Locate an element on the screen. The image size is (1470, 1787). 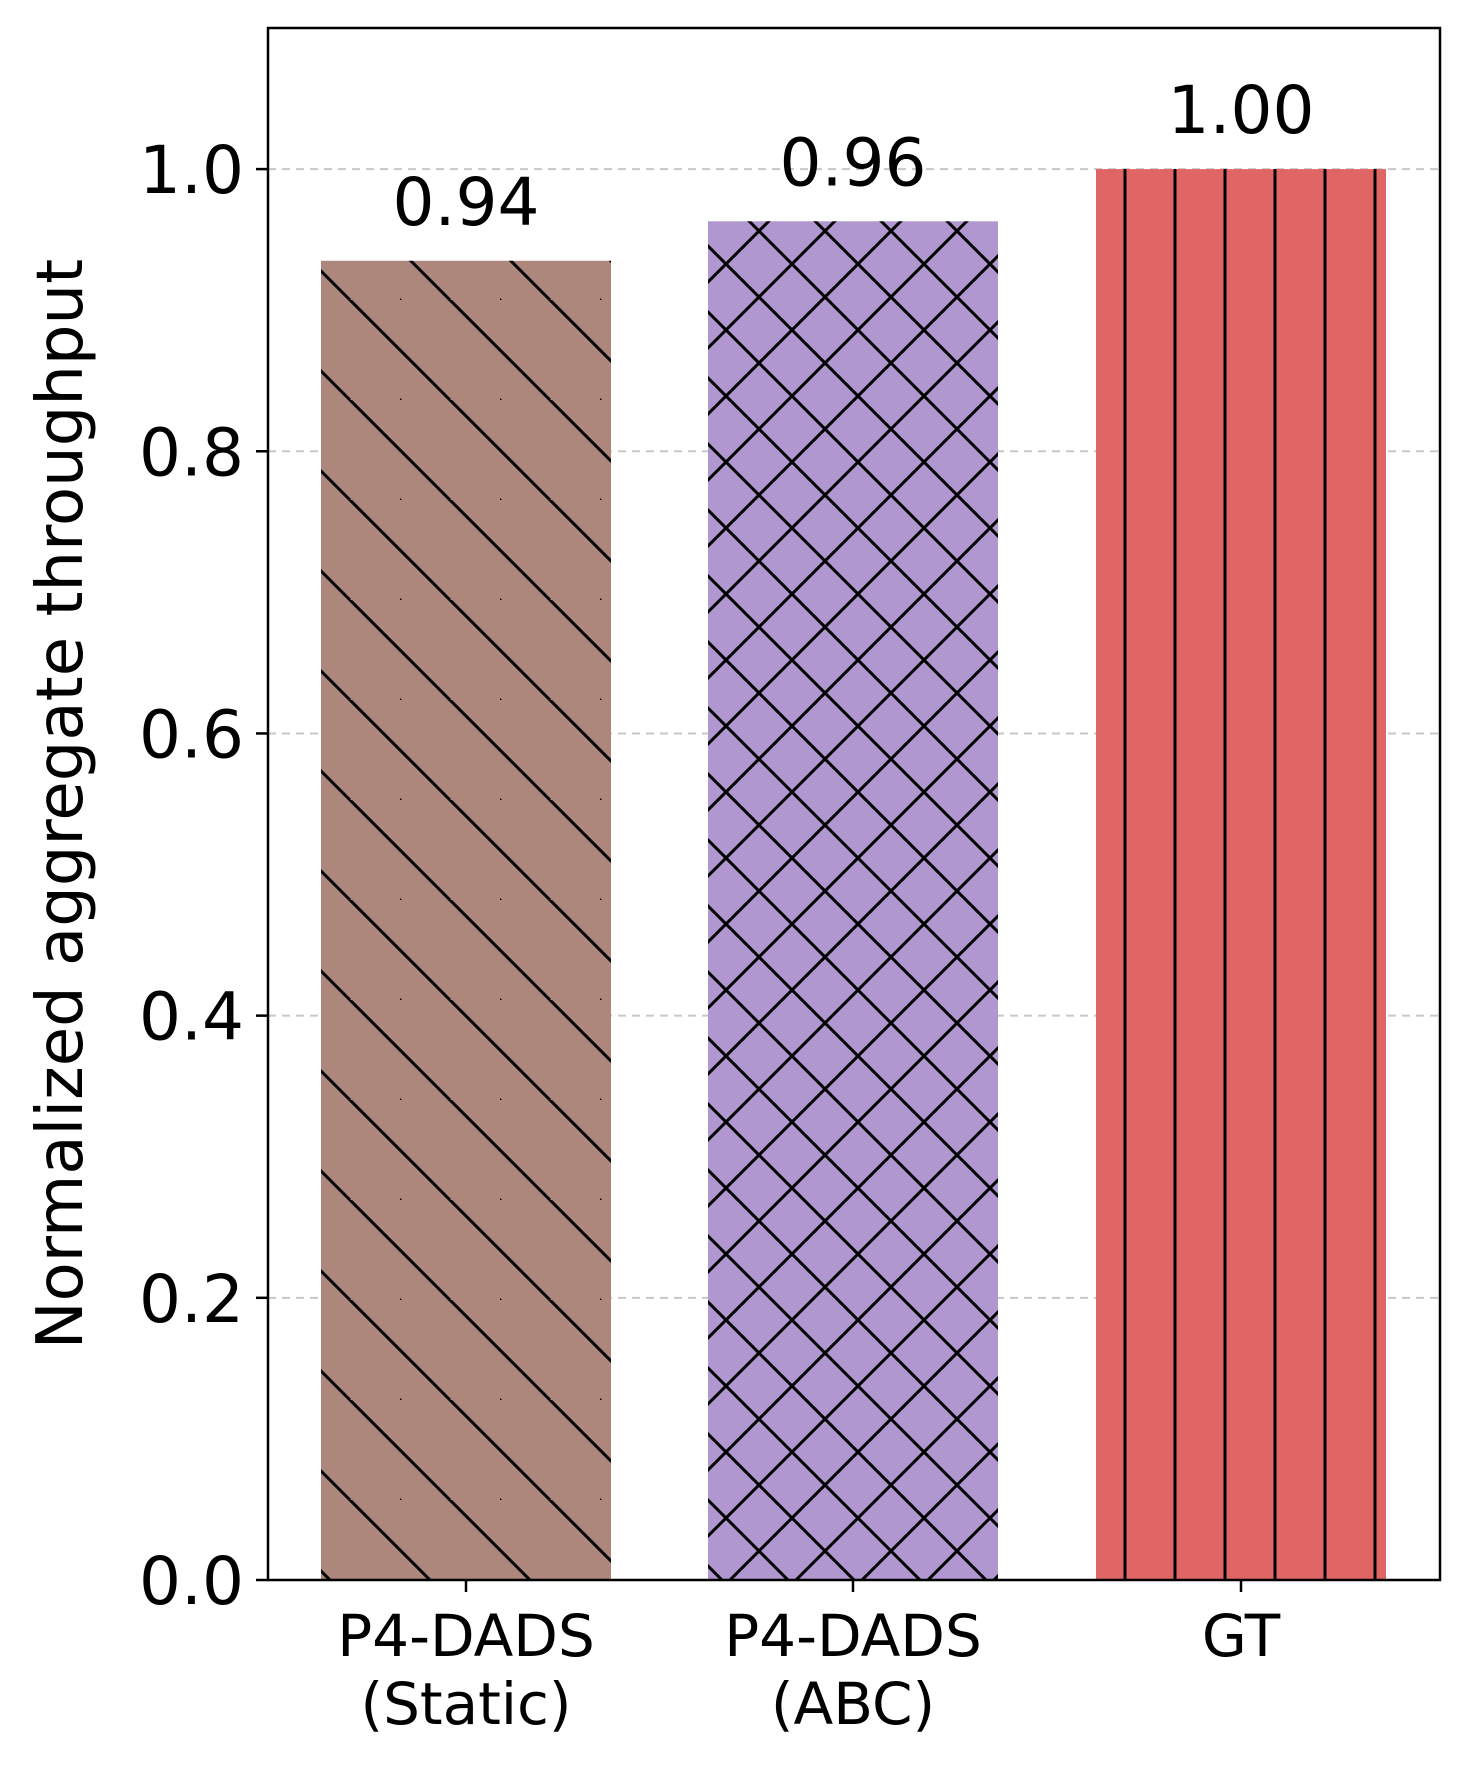
y-tick-label: 0.4 is located at coordinates (191, 1017).